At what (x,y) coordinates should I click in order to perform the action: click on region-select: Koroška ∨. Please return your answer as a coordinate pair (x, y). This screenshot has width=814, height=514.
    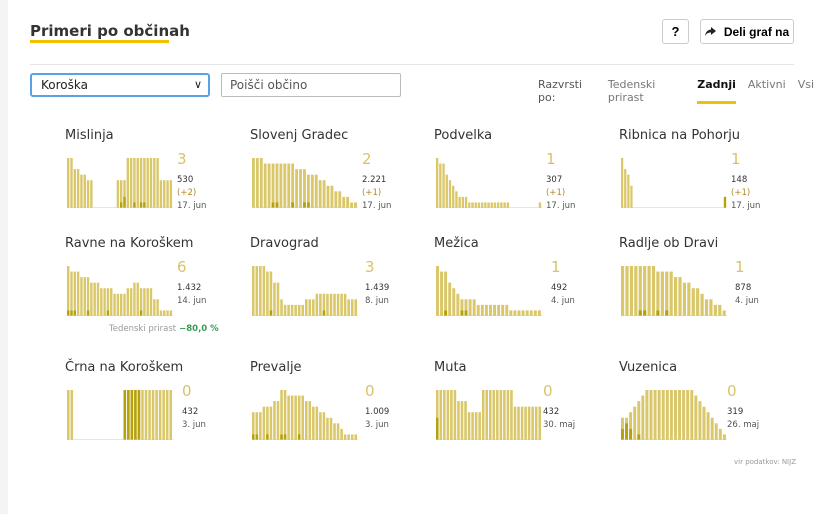
    Looking at the image, I should click on (120, 85).